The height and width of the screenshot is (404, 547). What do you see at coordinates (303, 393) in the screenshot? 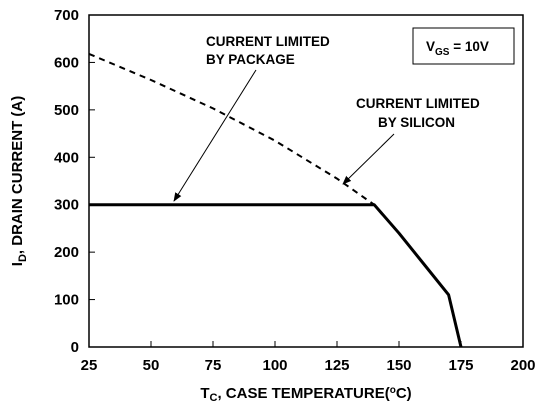
I see `x-axis-label-rest: , CASE TEMPERATURE(` at bounding box center [303, 393].